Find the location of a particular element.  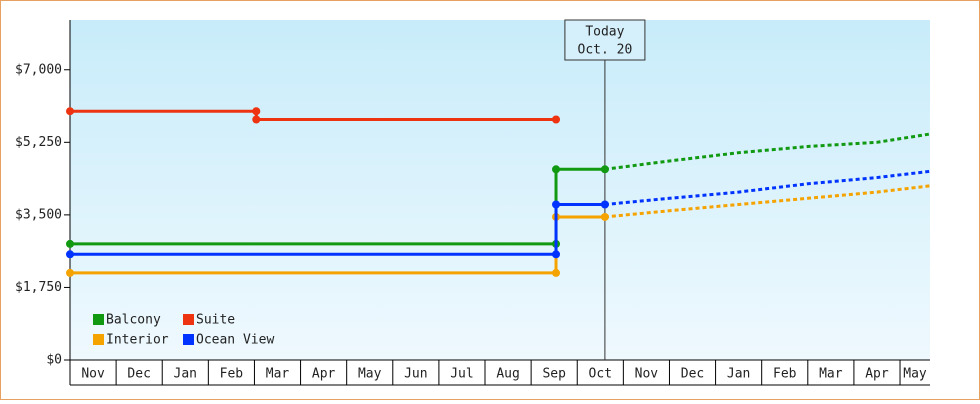

today-box is located at coordinates (605, 40).